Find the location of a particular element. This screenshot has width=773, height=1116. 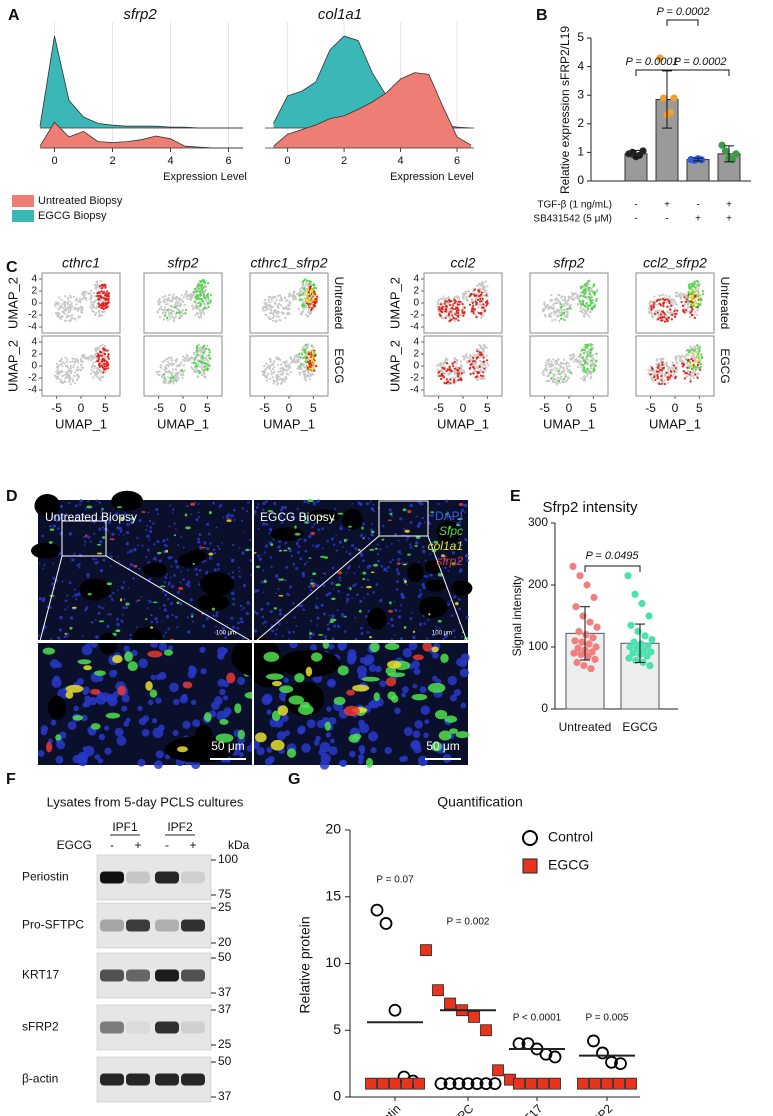

p-value: P = 0.005 is located at coordinates (607, 1018).